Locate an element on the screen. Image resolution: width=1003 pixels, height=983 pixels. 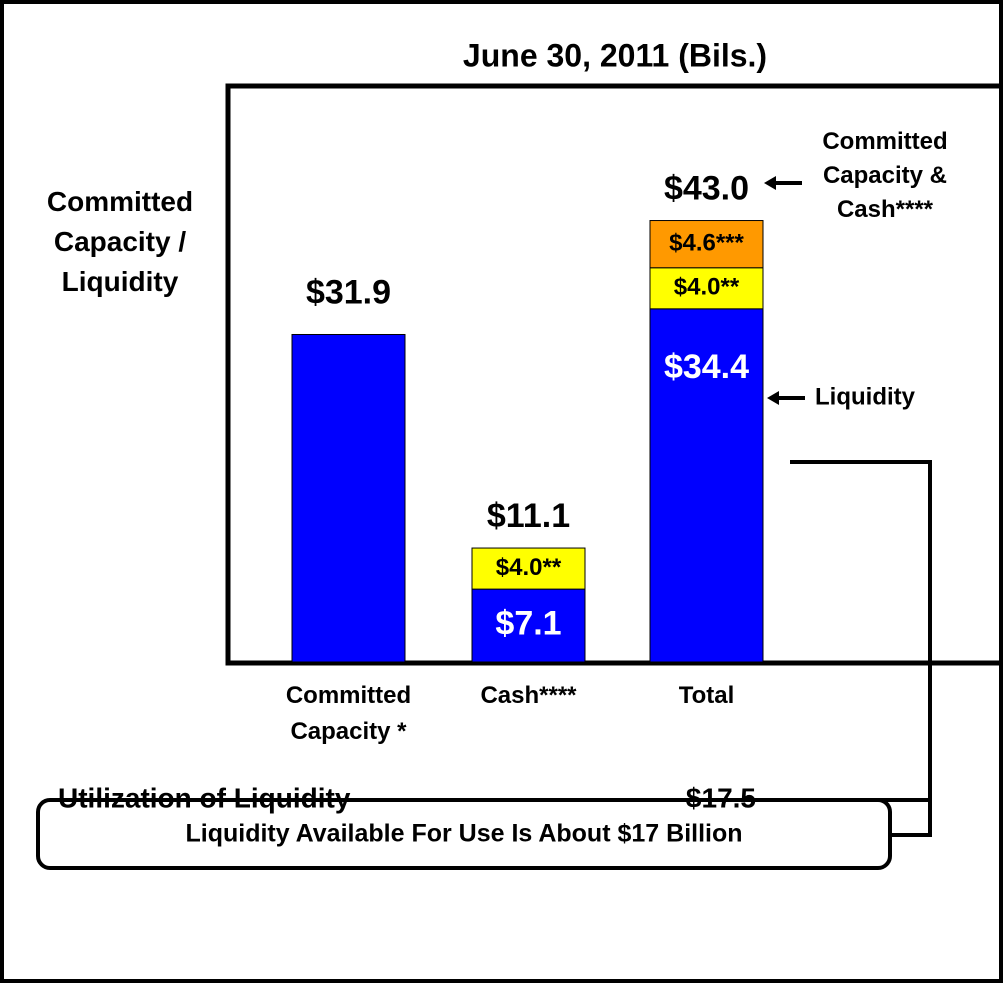
x-tick-label: Total is located at coordinates (706, 695).